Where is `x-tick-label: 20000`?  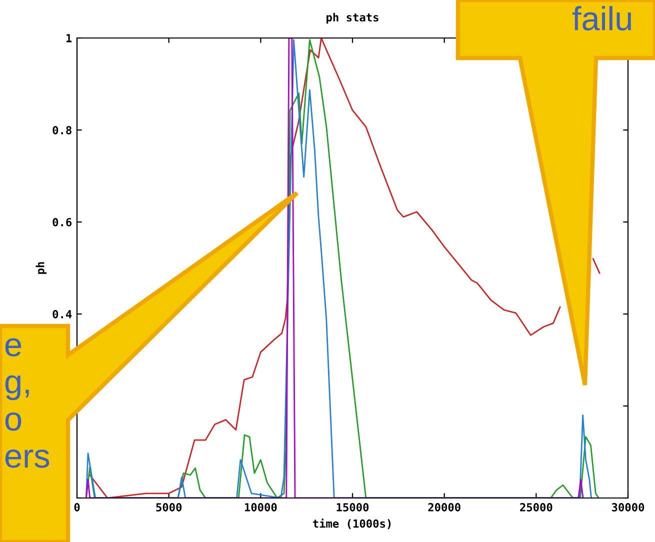 x-tick-label: 20000 is located at coordinates (444, 507).